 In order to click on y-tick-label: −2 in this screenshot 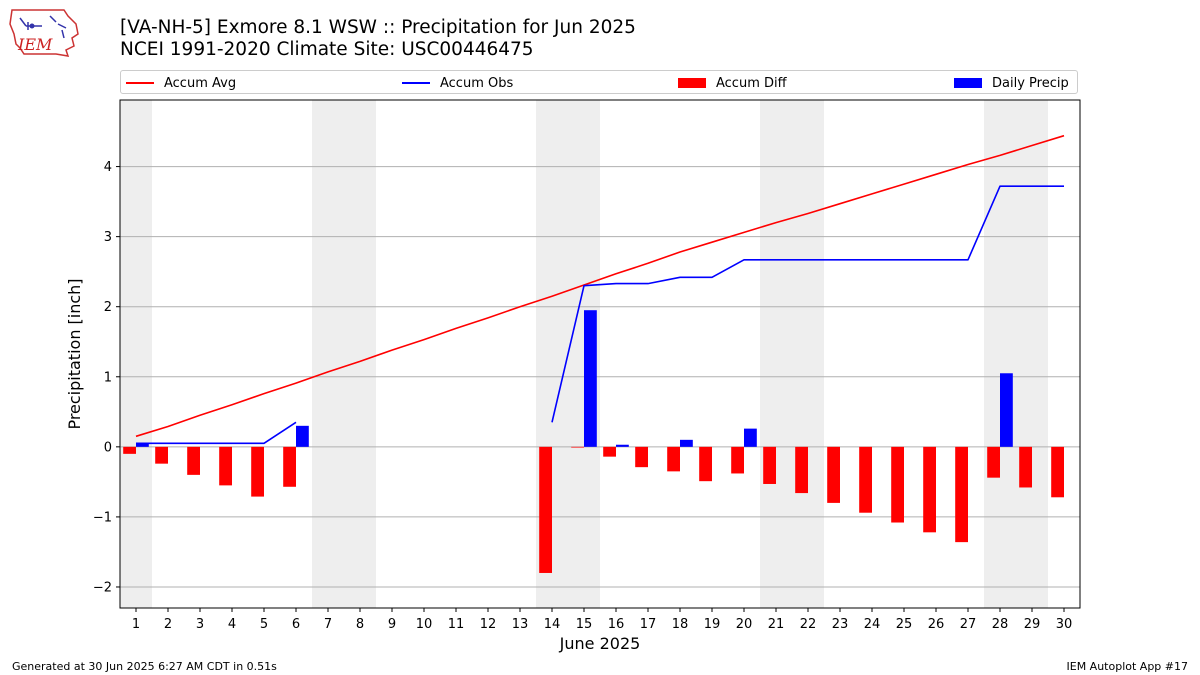, I will do `click(102, 587)`.